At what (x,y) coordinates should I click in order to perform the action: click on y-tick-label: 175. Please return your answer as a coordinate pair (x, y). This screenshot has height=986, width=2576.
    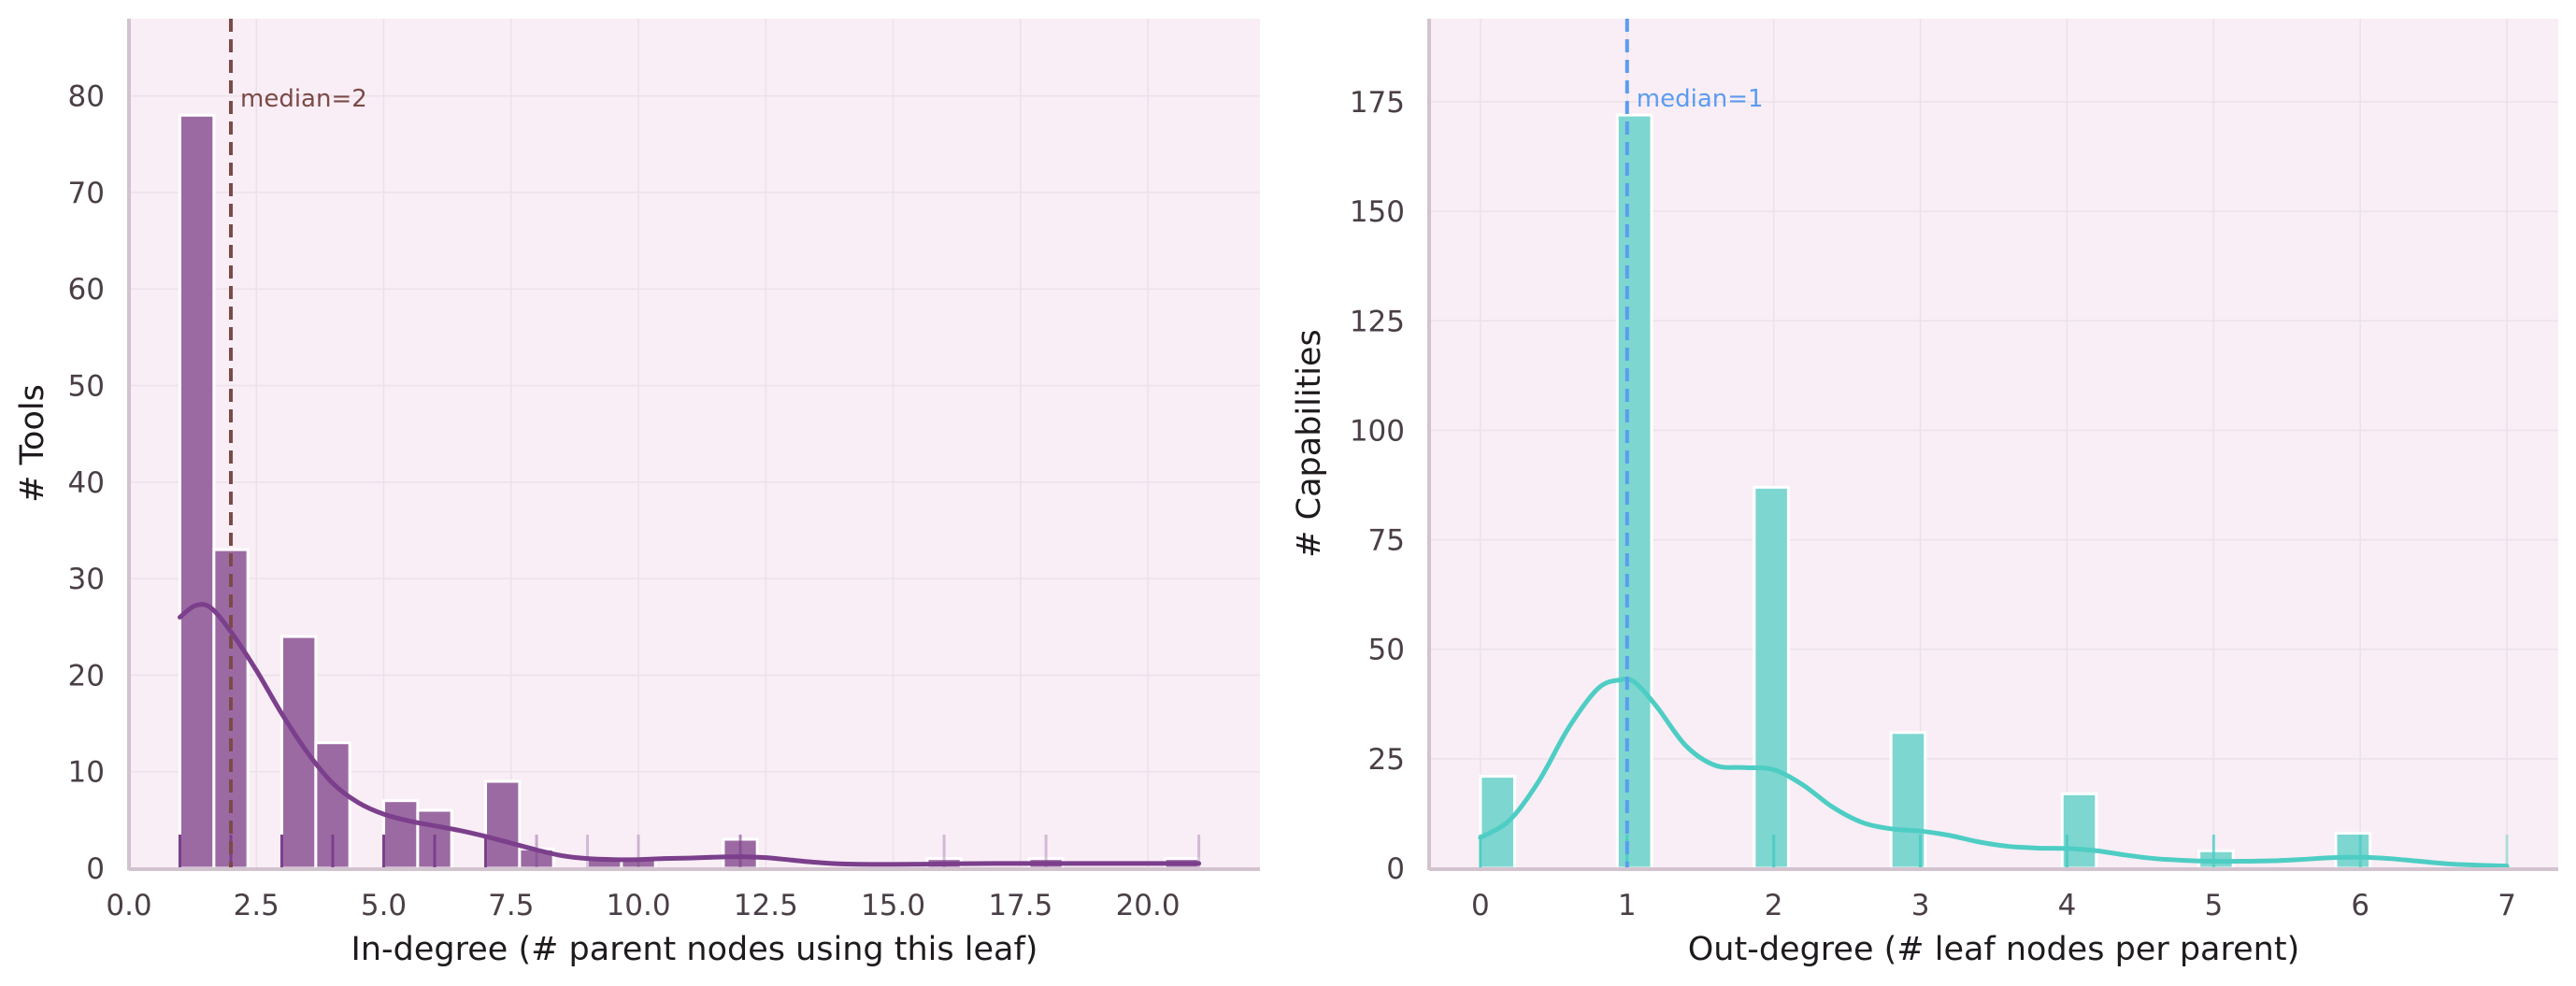
    Looking at the image, I should click on (1377, 103).